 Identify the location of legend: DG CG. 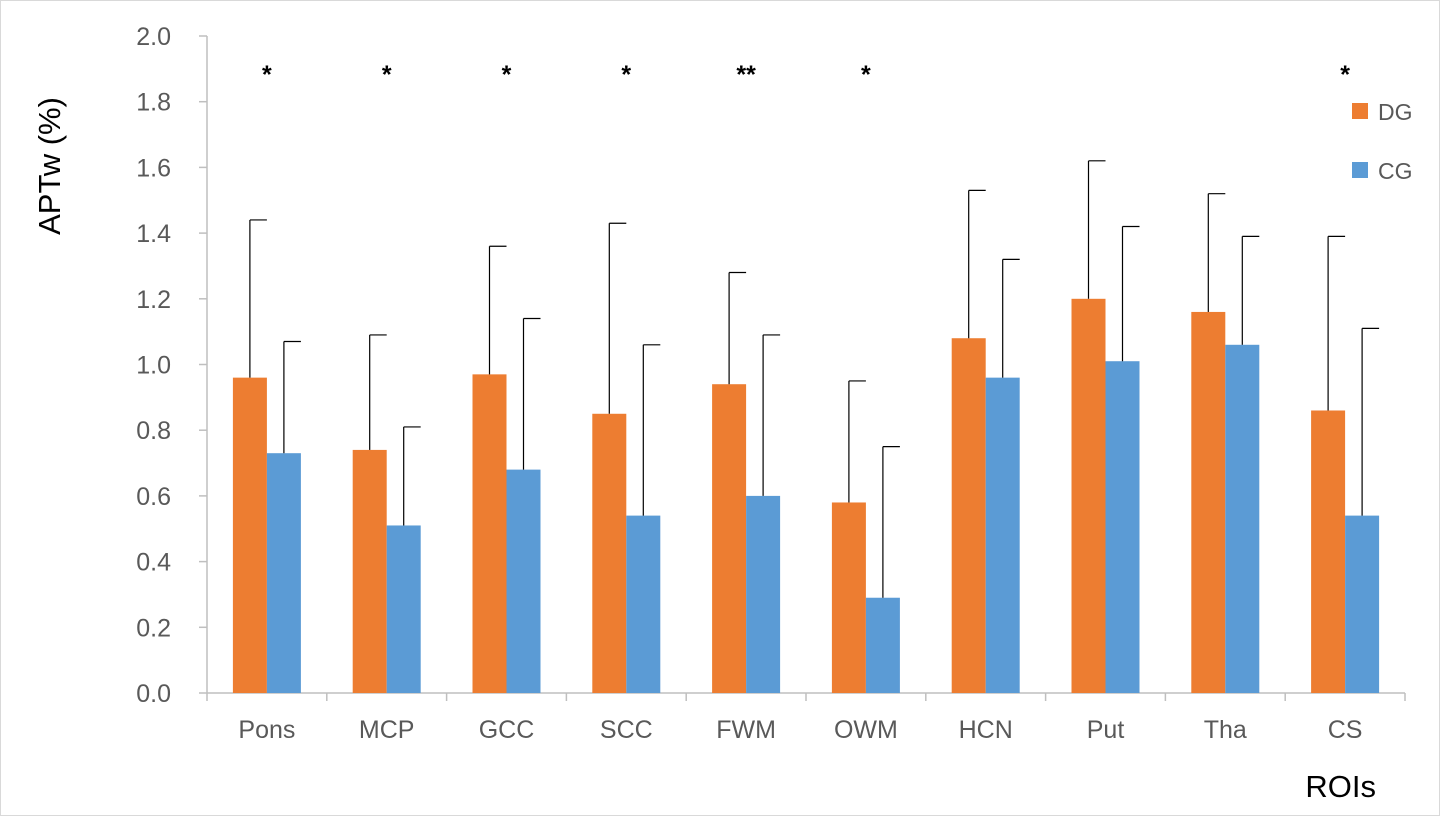
(1382, 141).